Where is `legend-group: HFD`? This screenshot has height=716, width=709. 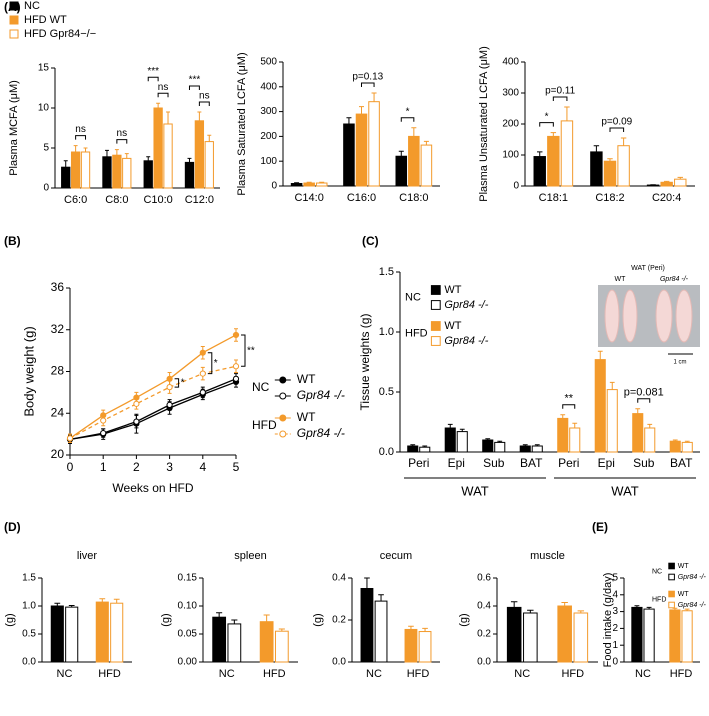
legend-group: HFD is located at coordinates (264, 425).